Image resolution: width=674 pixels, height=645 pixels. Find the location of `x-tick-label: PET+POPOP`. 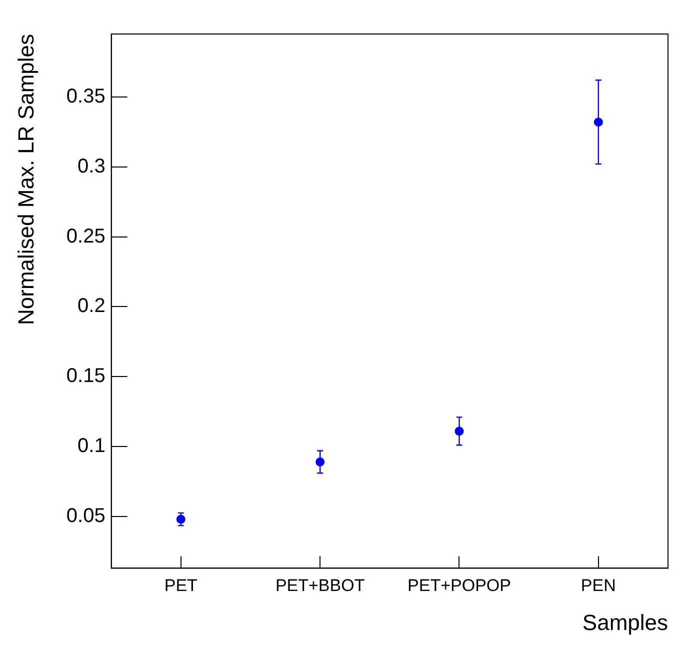

x-tick-label: PET+POPOP is located at coordinates (459, 586).